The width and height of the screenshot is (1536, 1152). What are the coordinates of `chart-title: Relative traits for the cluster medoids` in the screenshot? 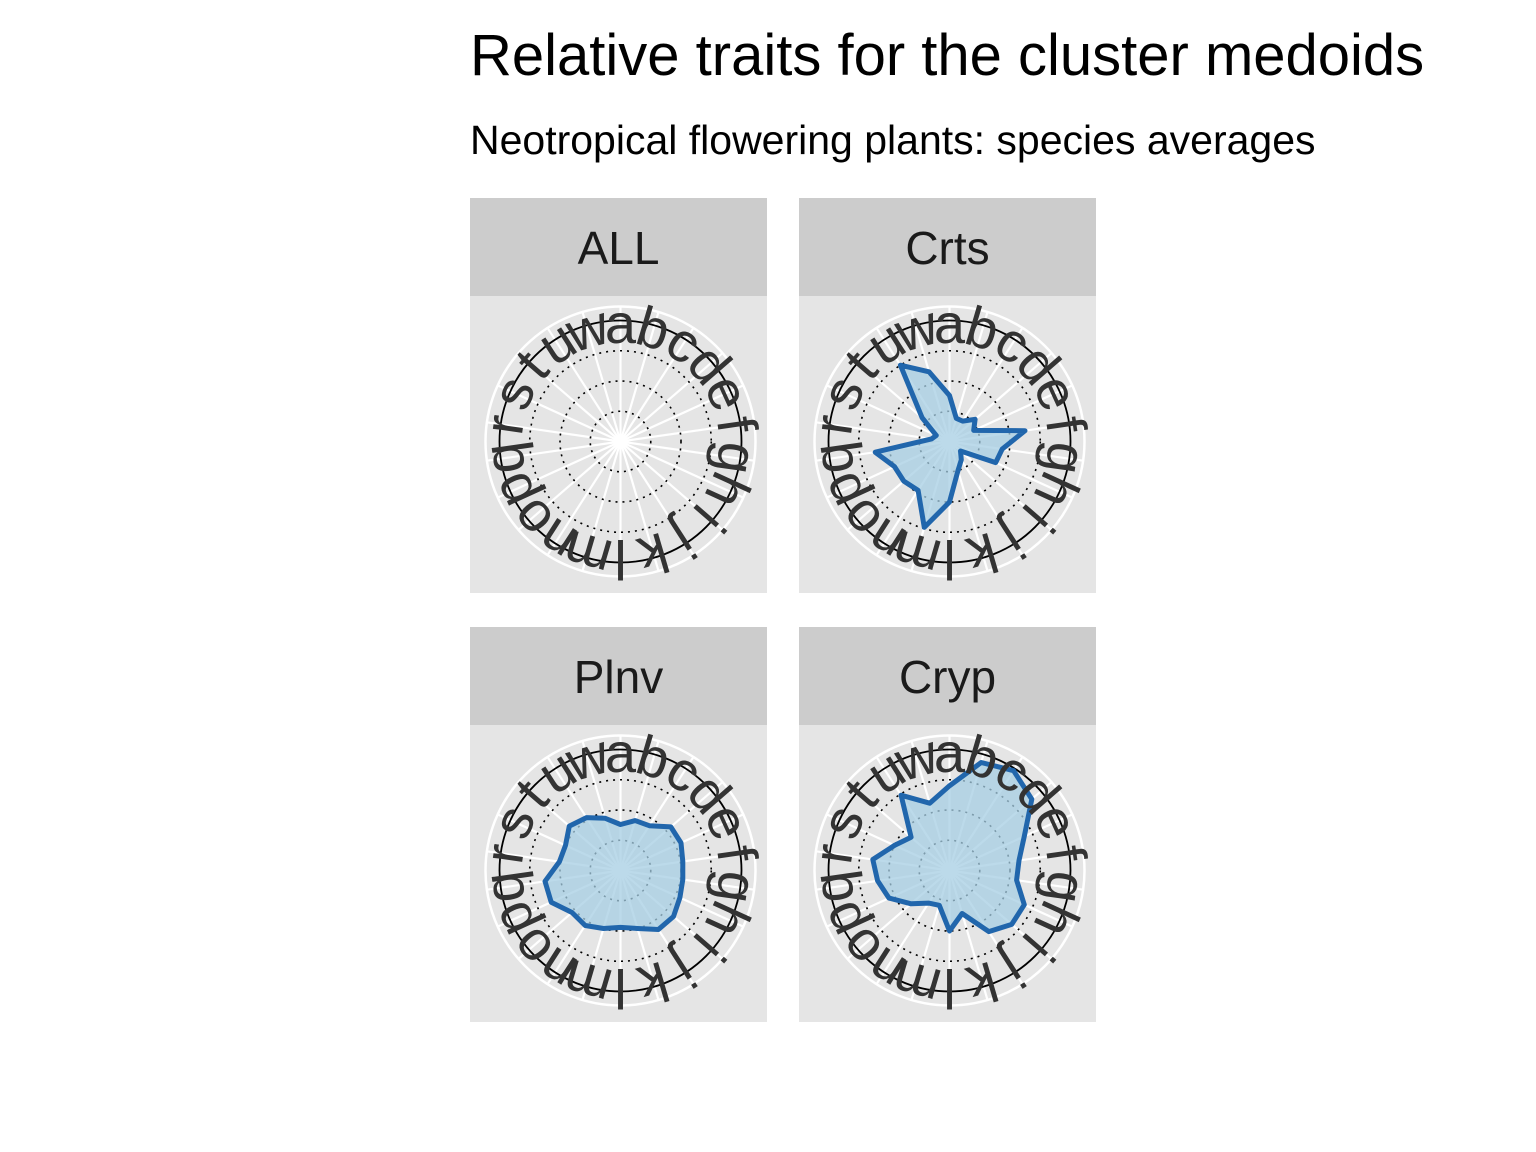 It's located at (947, 55).